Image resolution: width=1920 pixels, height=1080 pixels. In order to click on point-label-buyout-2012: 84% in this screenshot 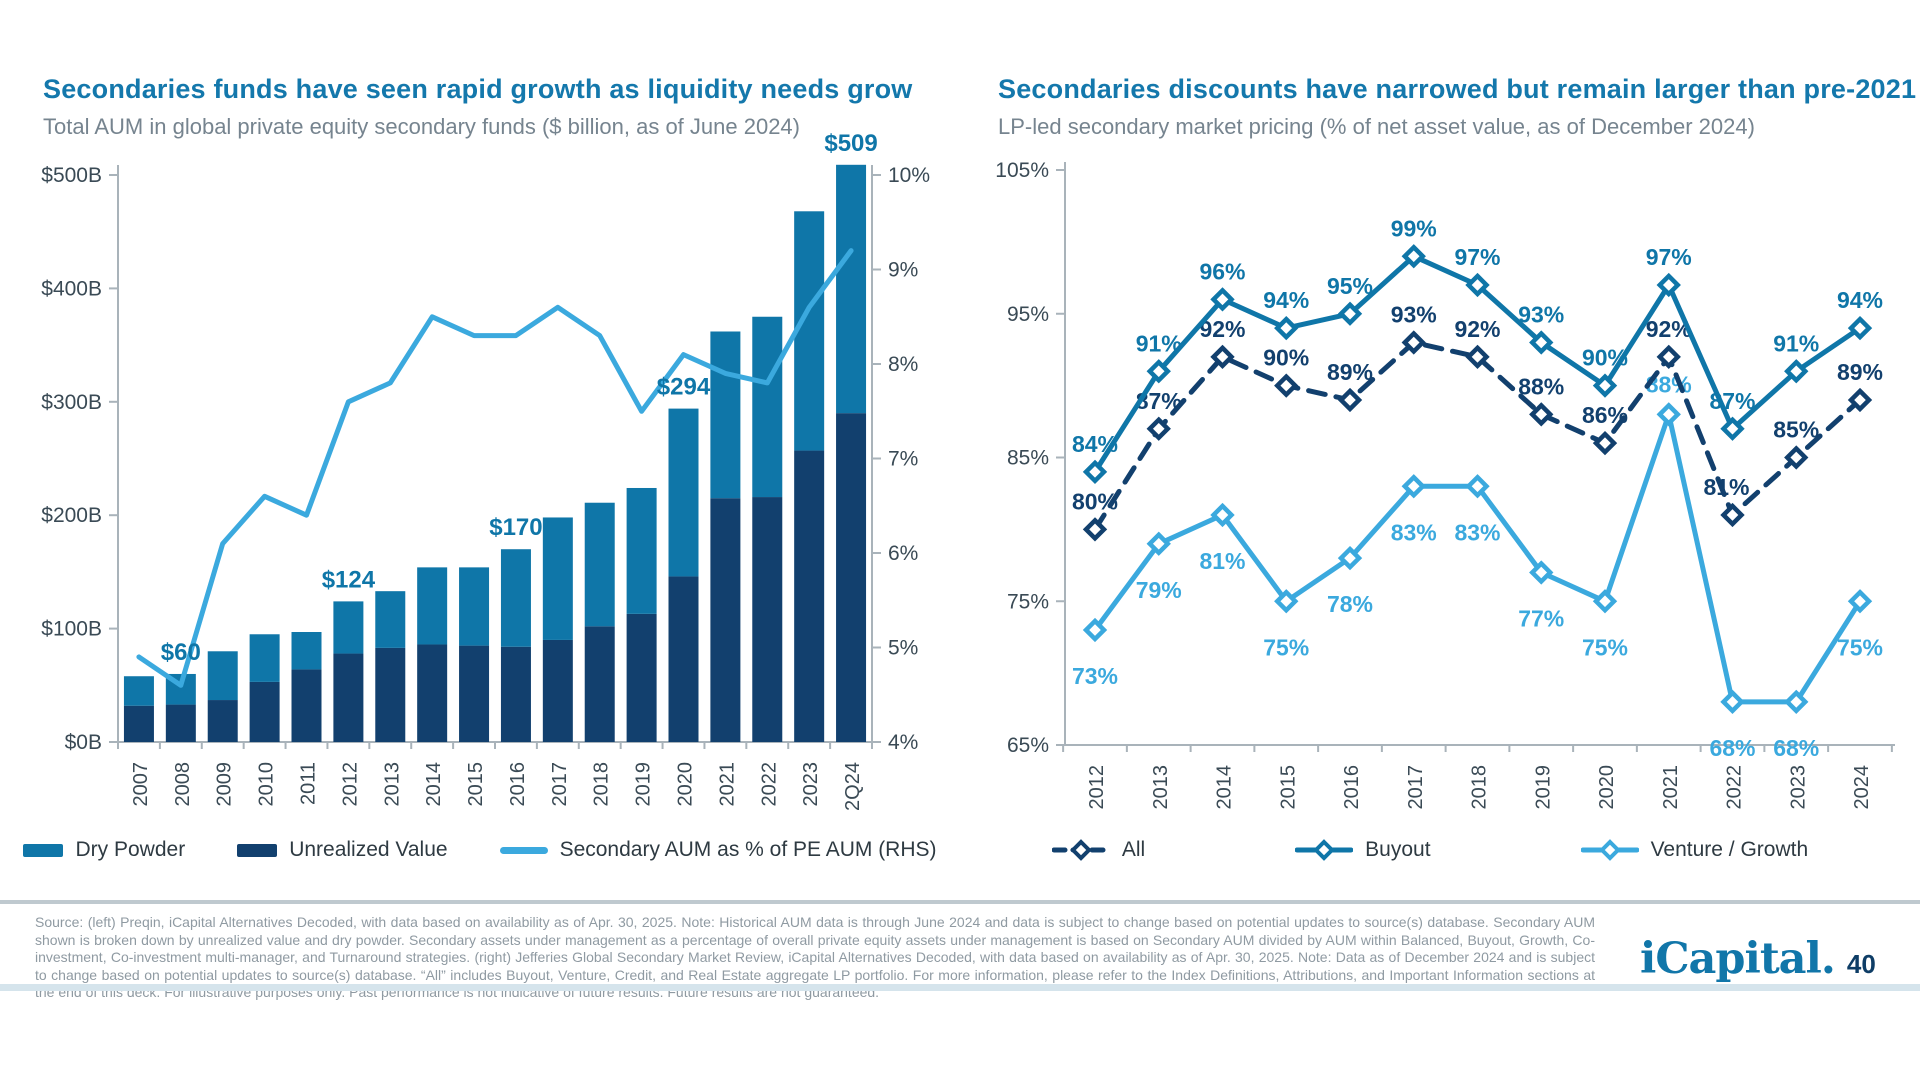, I will do `click(1095, 444)`.